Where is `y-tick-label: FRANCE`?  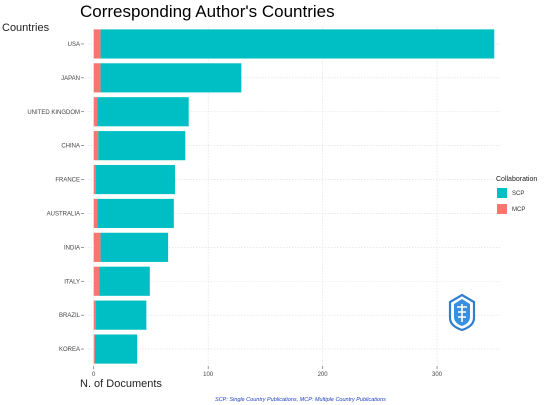
y-tick-label: FRANCE is located at coordinates (67, 181).